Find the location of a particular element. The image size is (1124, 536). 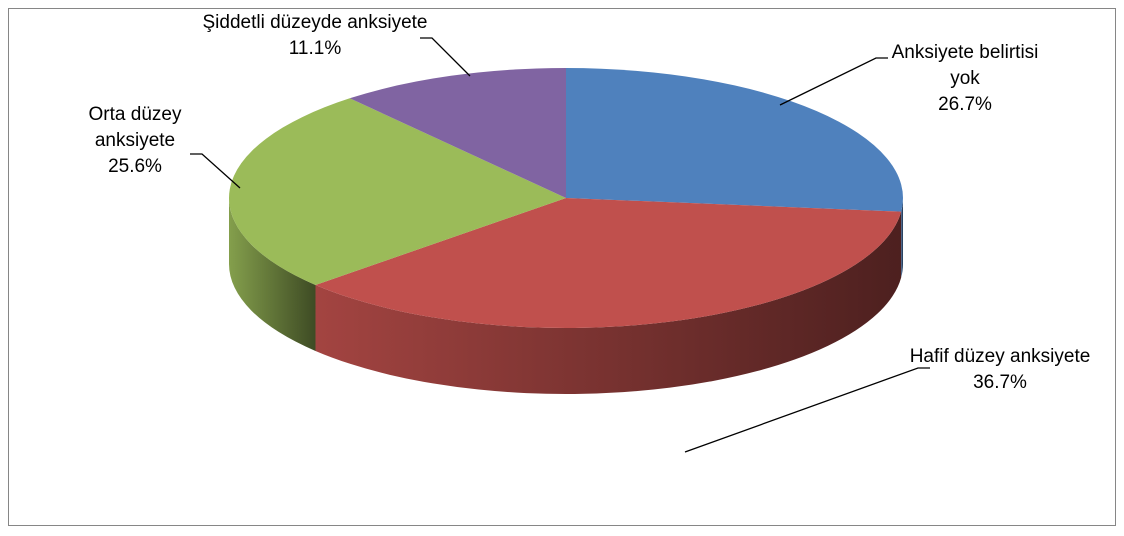

category-label: Orta düzey anksiyete is located at coordinates (135, 127).